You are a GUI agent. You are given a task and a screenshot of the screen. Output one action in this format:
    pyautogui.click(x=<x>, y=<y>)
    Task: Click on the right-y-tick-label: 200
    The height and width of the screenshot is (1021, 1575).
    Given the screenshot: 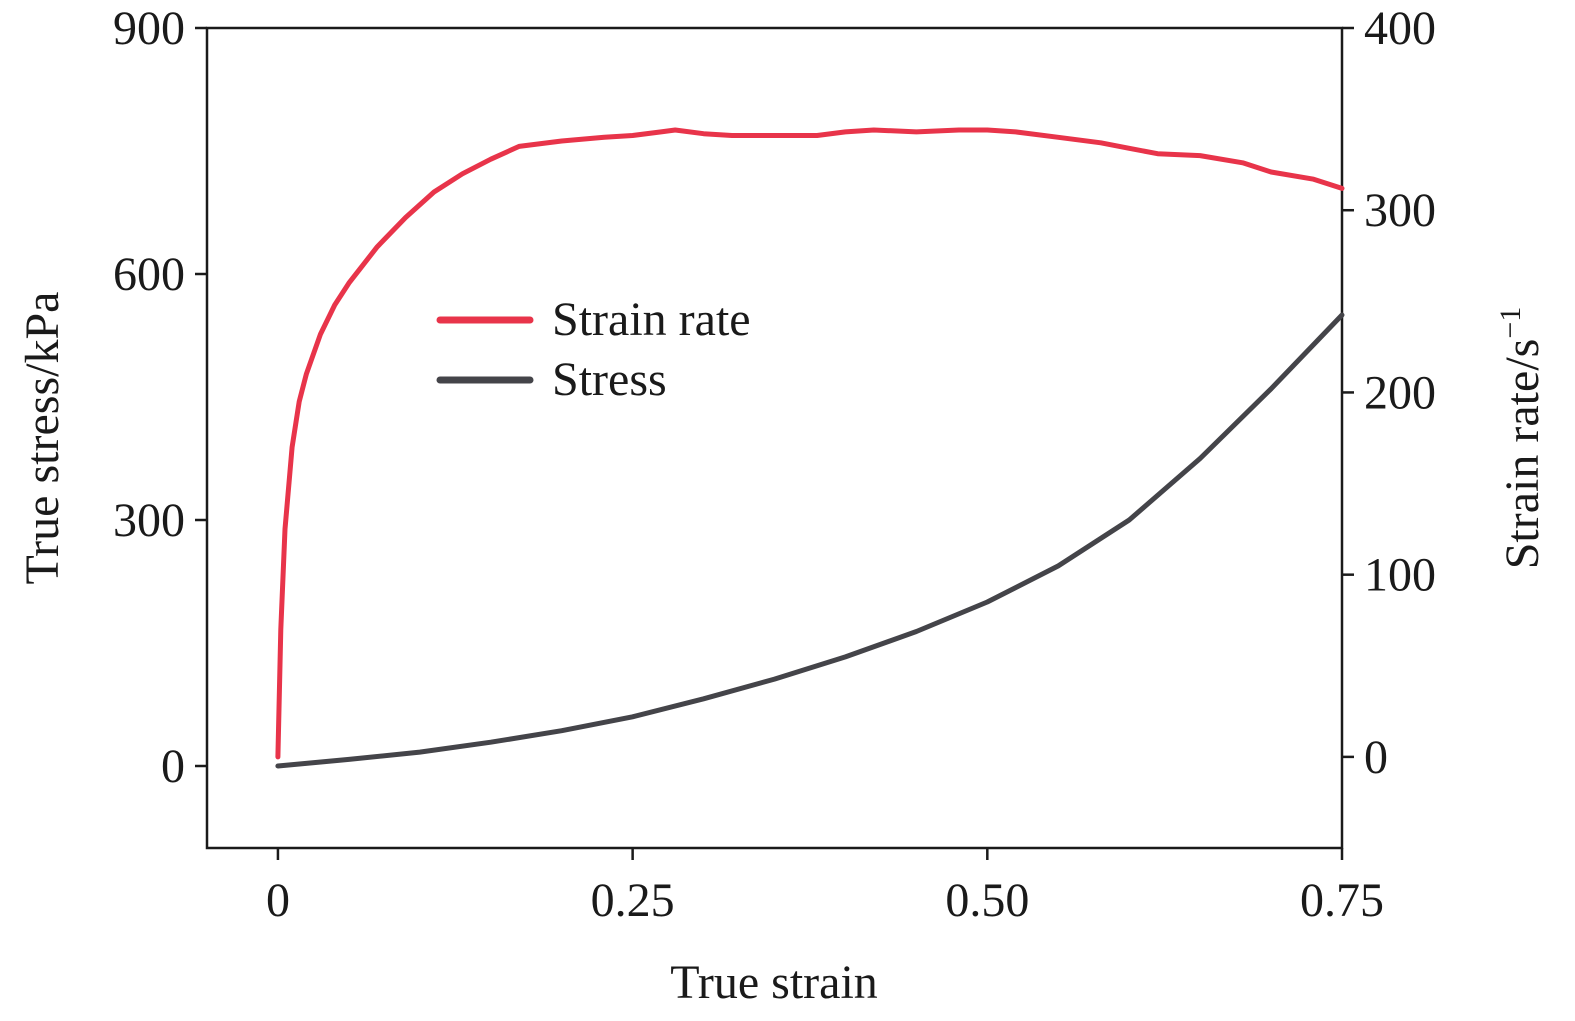 What is the action you would take?
    pyautogui.click(x=1400, y=392)
    